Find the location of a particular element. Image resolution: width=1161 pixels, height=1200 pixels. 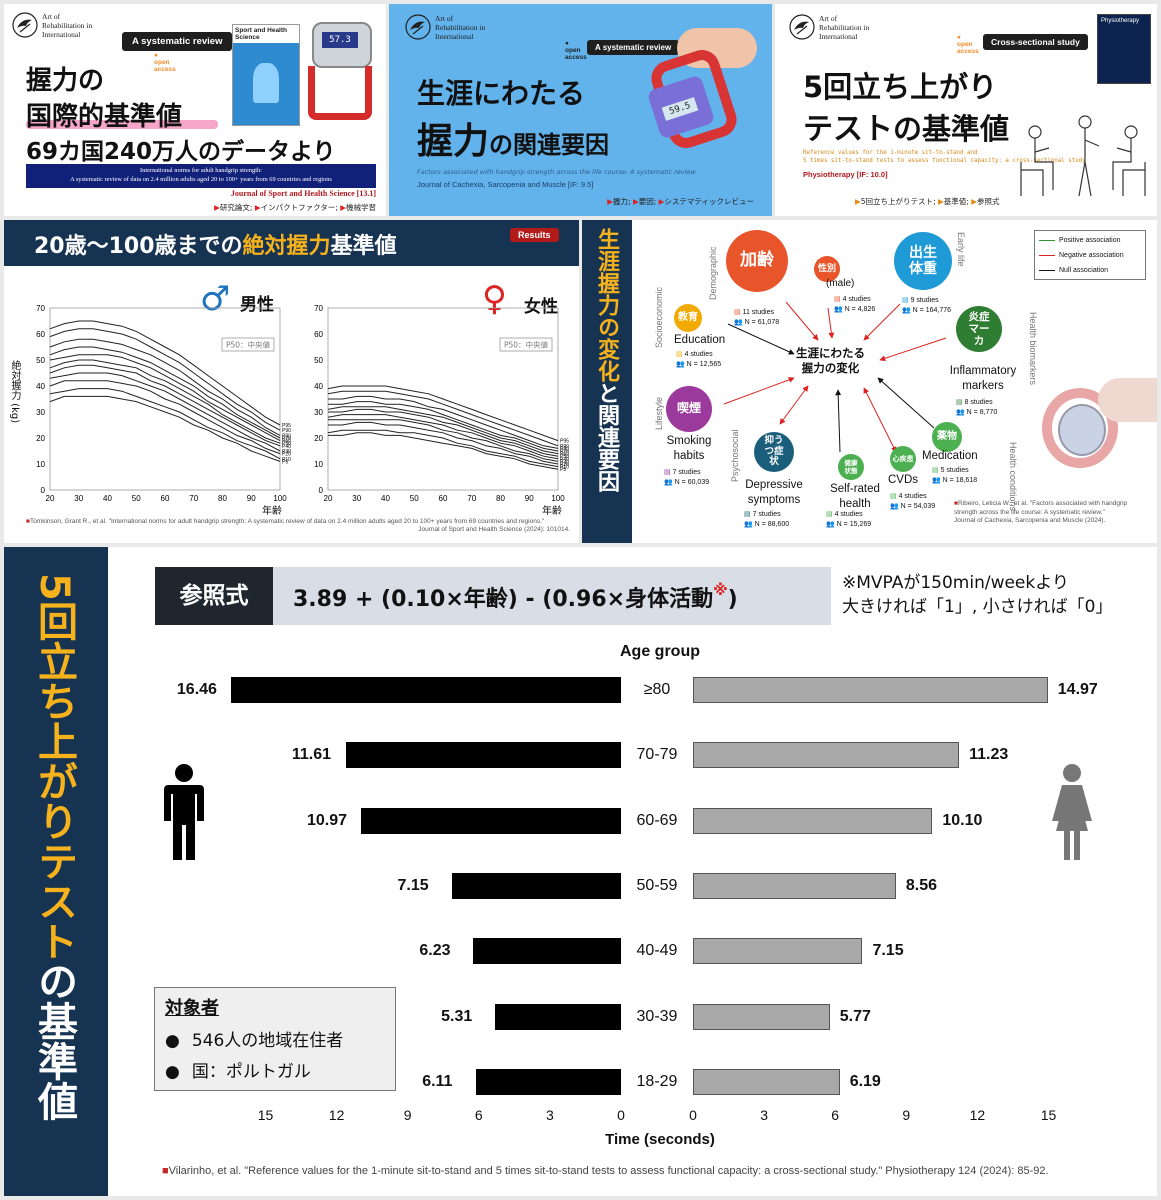

bubble-smoking: 喫煙 is located at coordinates (689, 409).